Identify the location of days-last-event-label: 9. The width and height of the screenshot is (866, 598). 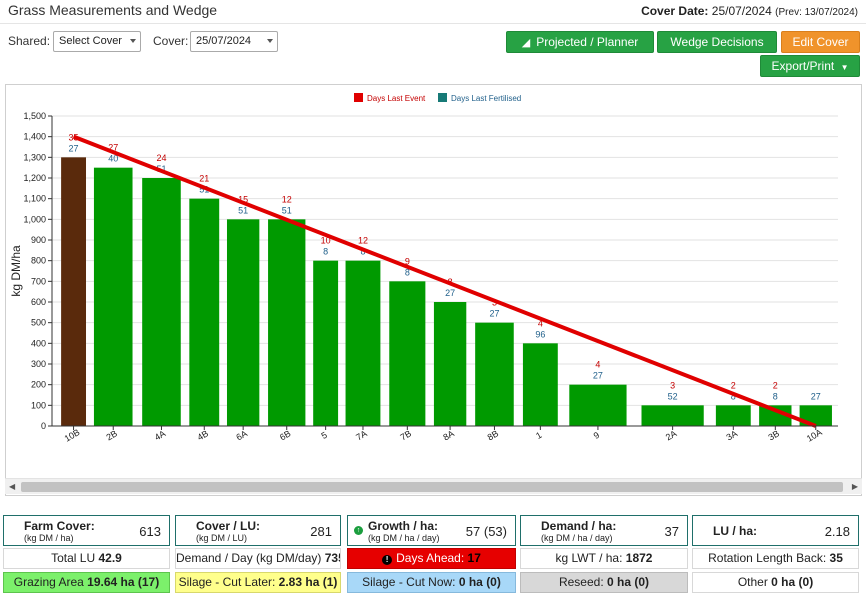
(407, 261).